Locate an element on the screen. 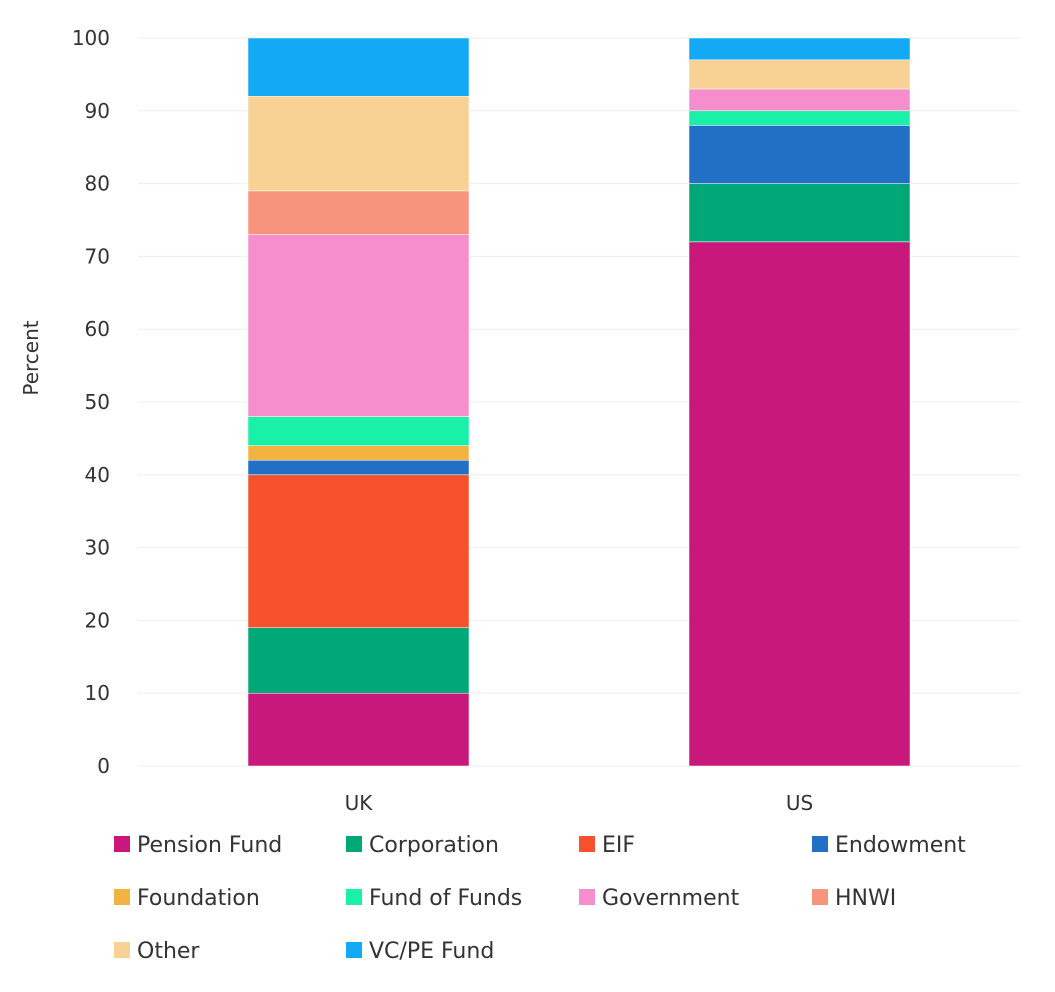  legend-label: Pension Fund is located at coordinates (209, 845).